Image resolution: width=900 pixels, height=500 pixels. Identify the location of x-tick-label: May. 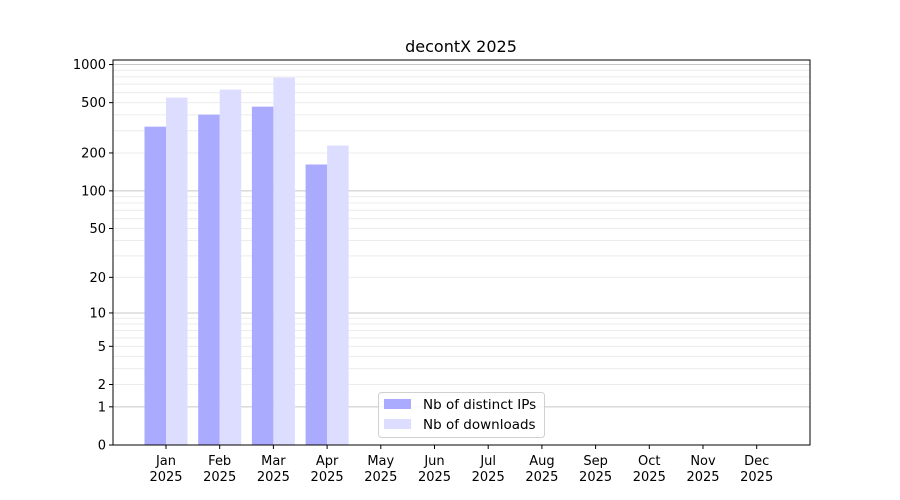
(380, 461).